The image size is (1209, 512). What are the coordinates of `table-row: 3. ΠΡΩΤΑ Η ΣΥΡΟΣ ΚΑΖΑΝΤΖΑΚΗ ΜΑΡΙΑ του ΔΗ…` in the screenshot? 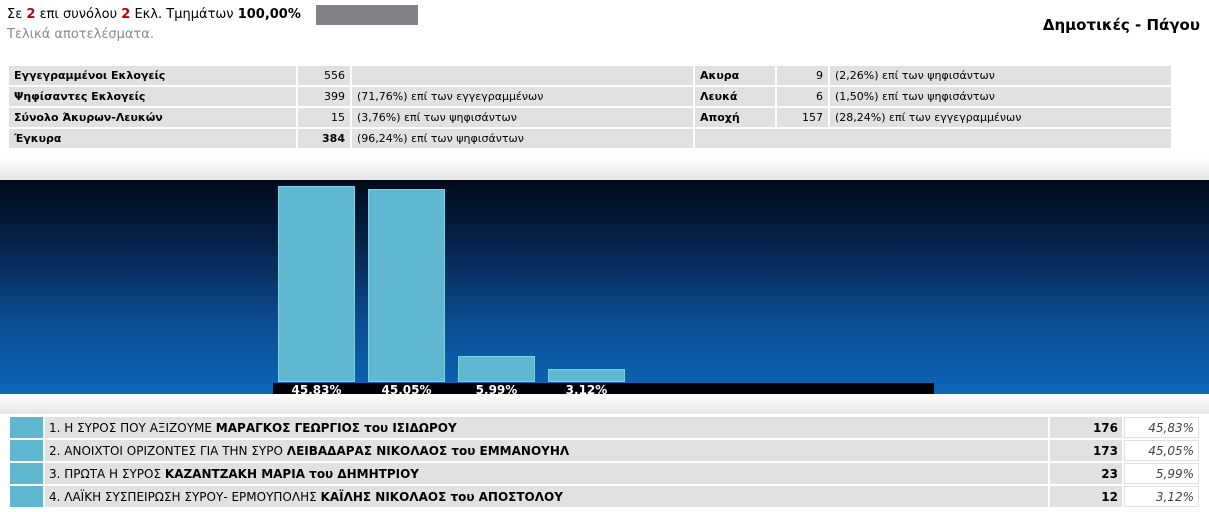 It's located at (604, 473).